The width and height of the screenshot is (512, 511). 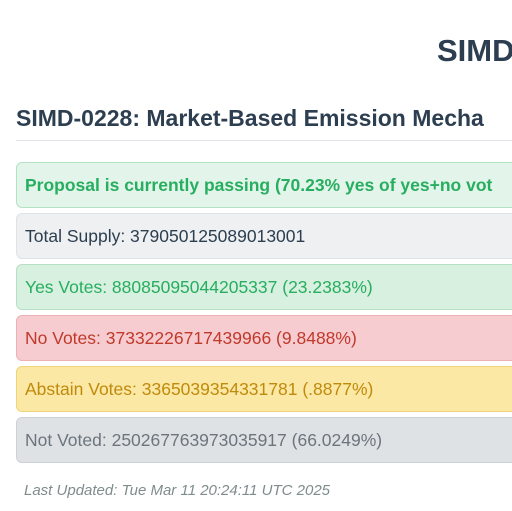 I want to click on yes-votes-box: Yes Votes: 88085095044205337 (23.2383%), so click(x=264, y=287).